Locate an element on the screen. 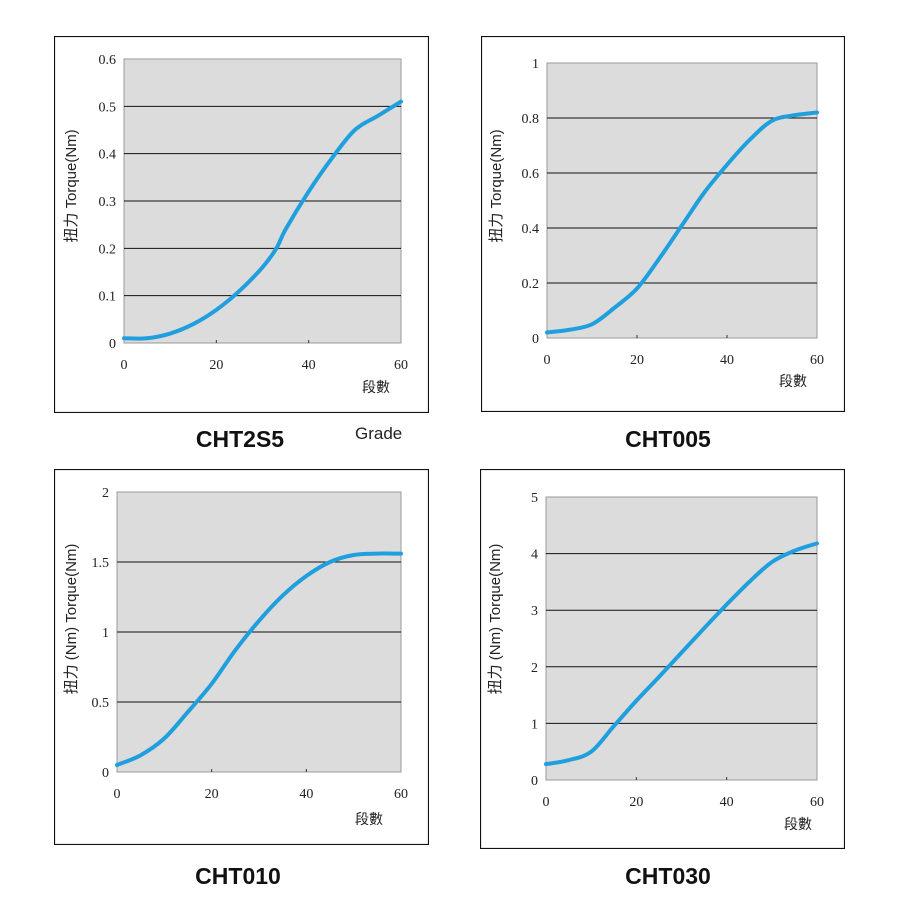 This screenshot has width=900, height=913. caption-cht010: CHT010 is located at coordinates (238, 876).